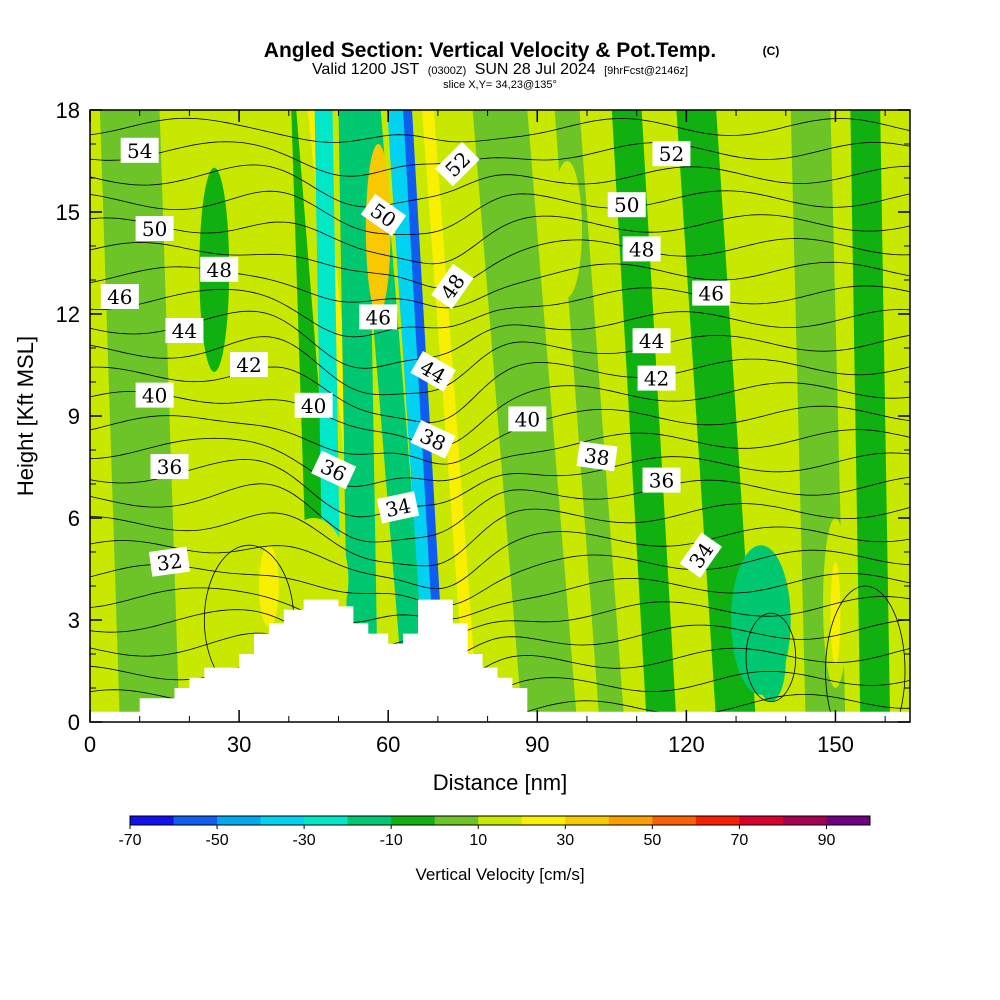 The width and height of the screenshot is (1000, 1000). What do you see at coordinates (74, 518) in the screenshot?
I see `y-tick-label: 6` at bounding box center [74, 518].